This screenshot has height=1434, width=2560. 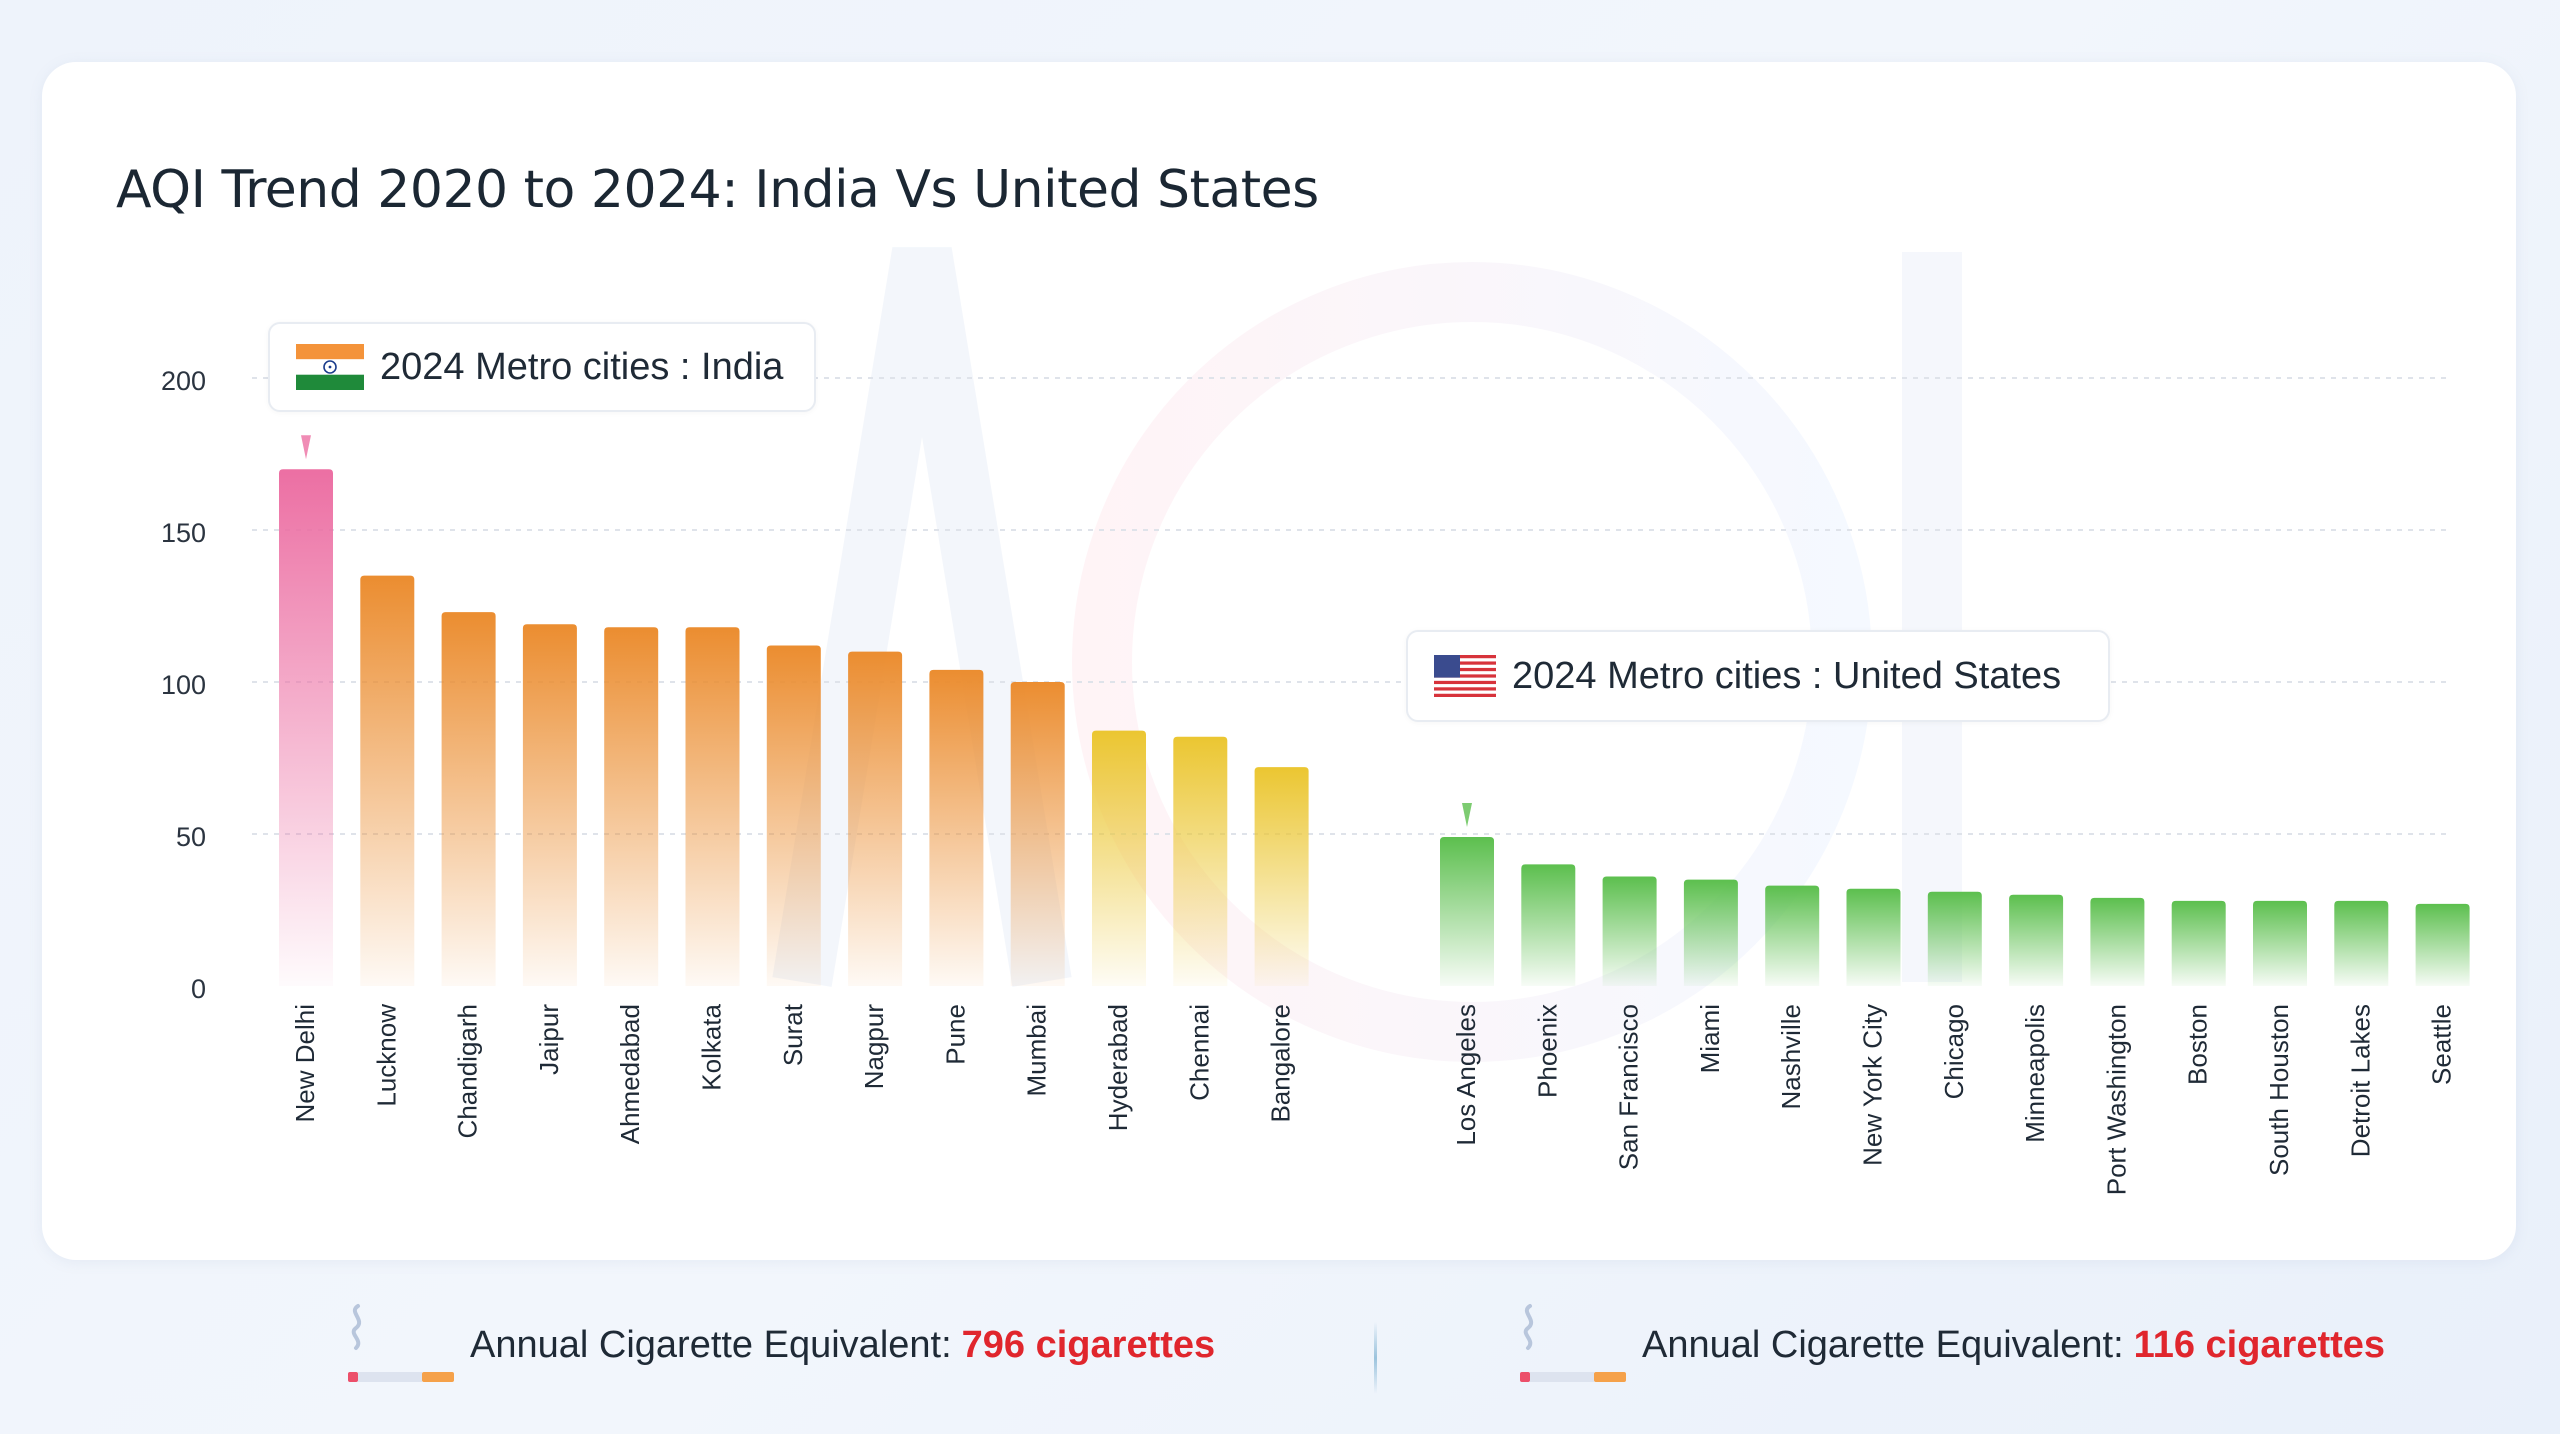 I want to click on x-tick-label: Phoenix, so click(x=1547, y=1051).